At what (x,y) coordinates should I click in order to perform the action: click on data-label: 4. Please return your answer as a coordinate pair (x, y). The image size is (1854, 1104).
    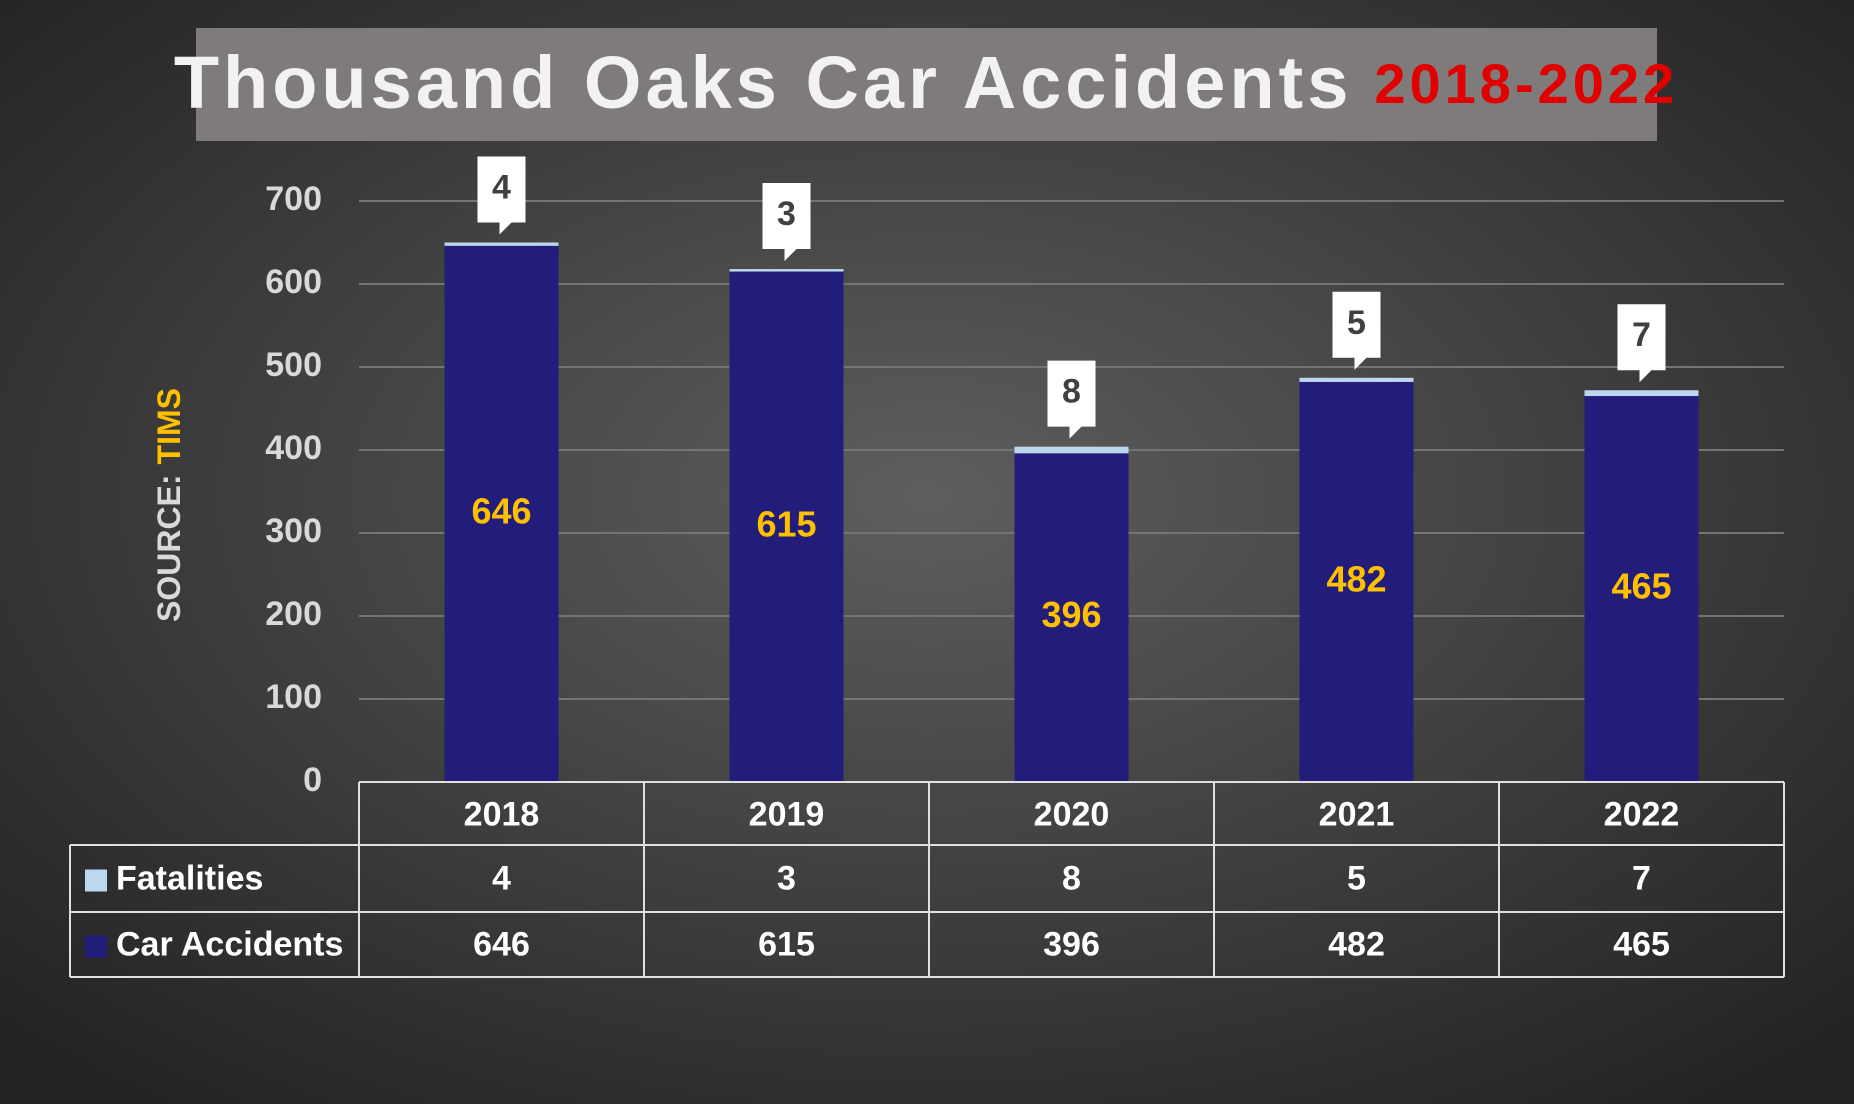
    Looking at the image, I should click on (501, 187).